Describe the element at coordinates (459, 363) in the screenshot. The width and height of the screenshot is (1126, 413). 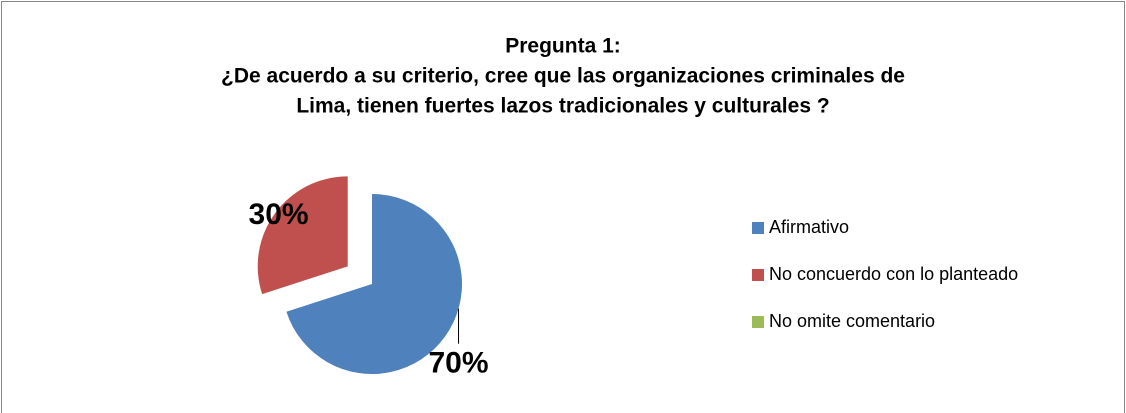
I see `data-label: 70%` at that location.